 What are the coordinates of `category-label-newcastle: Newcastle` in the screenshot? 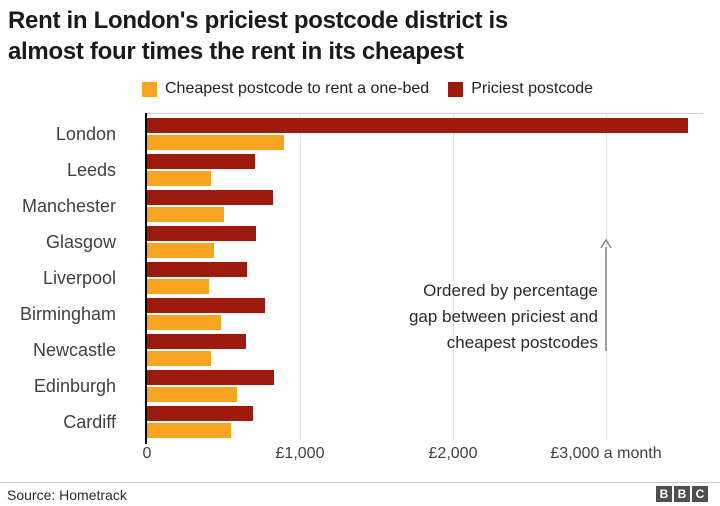 It's located at (74, 350).